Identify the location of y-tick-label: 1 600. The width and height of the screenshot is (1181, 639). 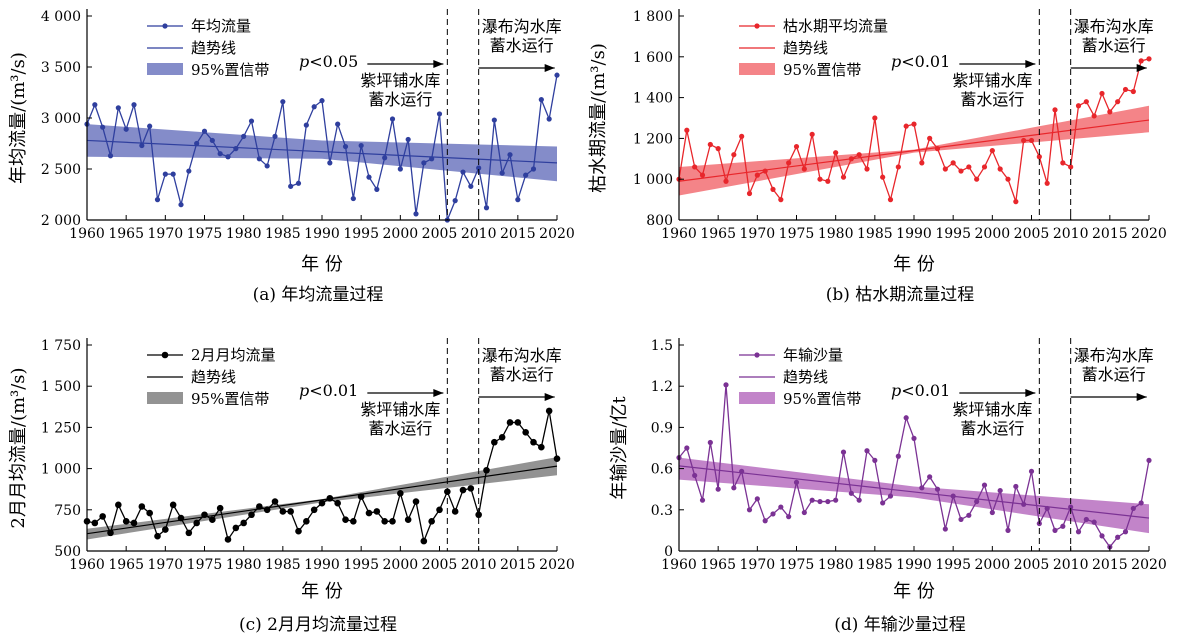
(653, 58).